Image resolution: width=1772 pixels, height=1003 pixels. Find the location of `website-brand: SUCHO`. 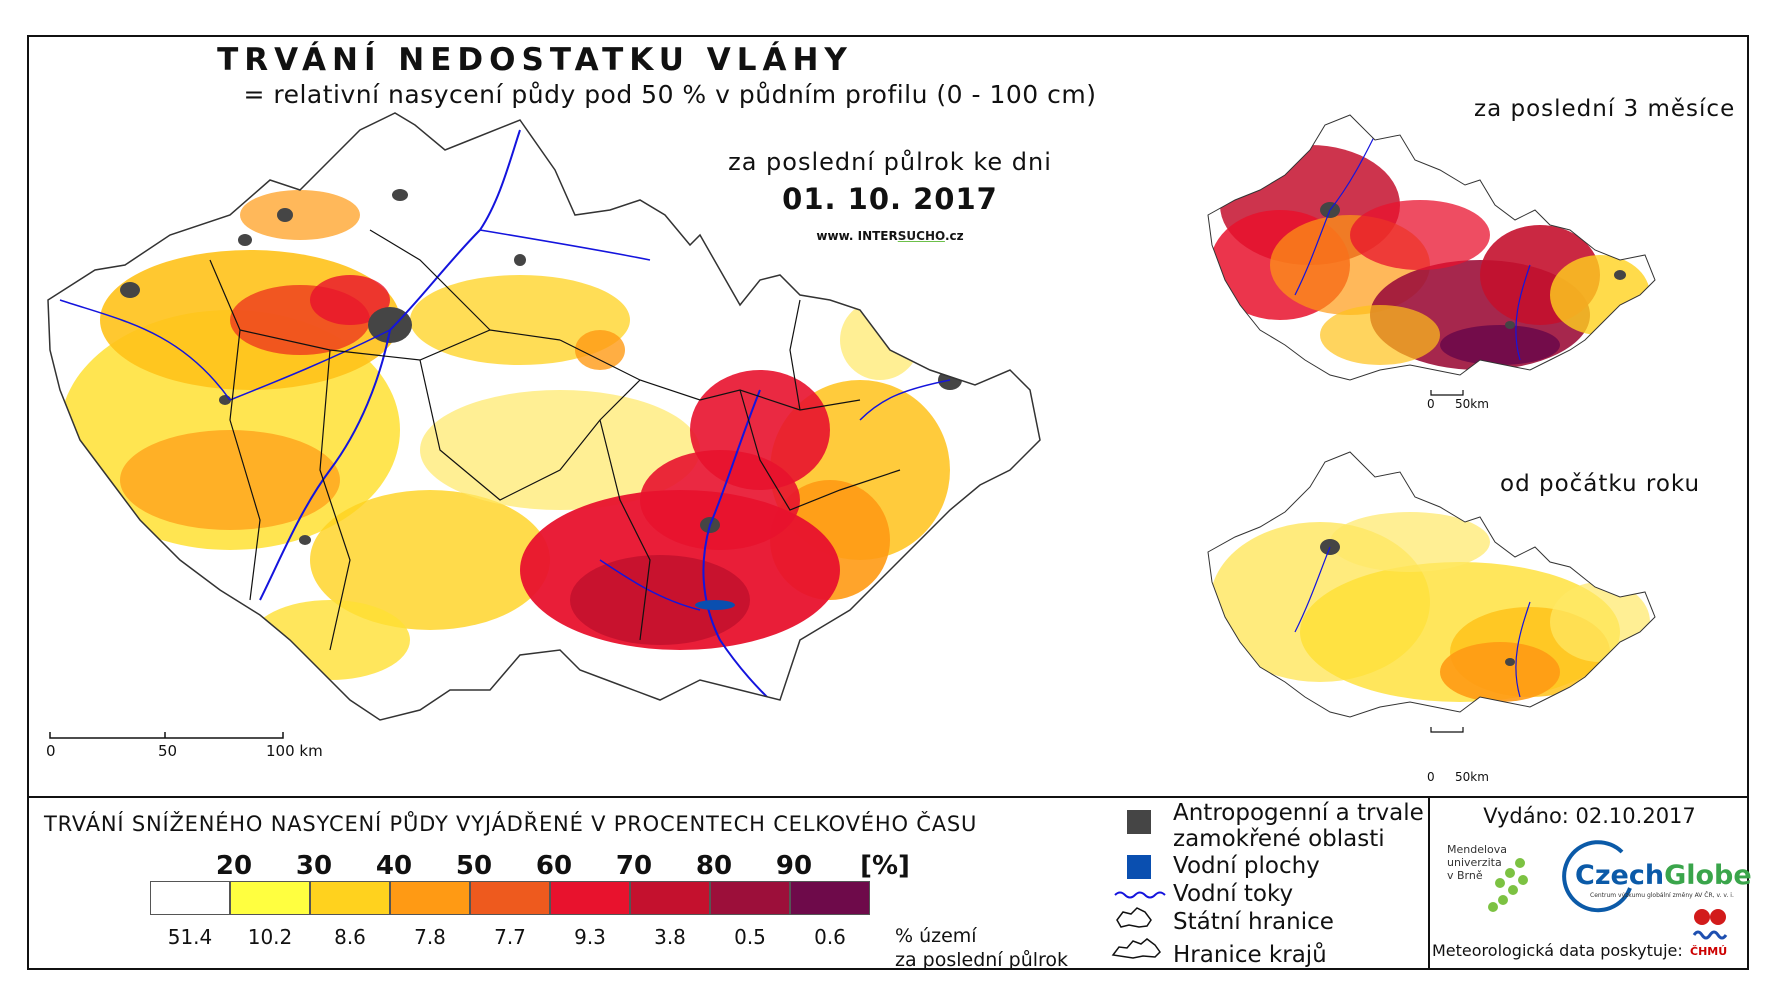

website-brand: SUCHO is located at coordinates (921, 236).